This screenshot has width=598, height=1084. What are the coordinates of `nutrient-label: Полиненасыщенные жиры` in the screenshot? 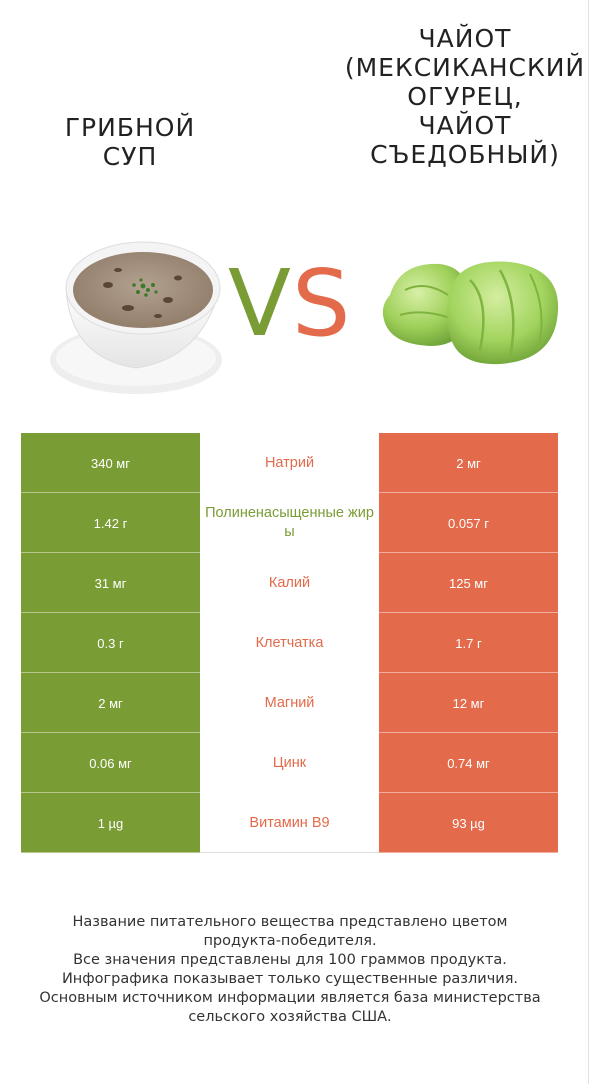 It's located at (289, 523).